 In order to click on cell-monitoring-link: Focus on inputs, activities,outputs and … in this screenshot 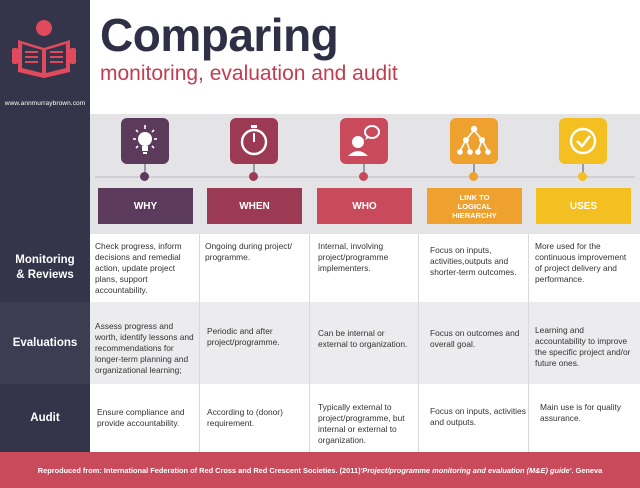, I will do `click(473, 261)`.